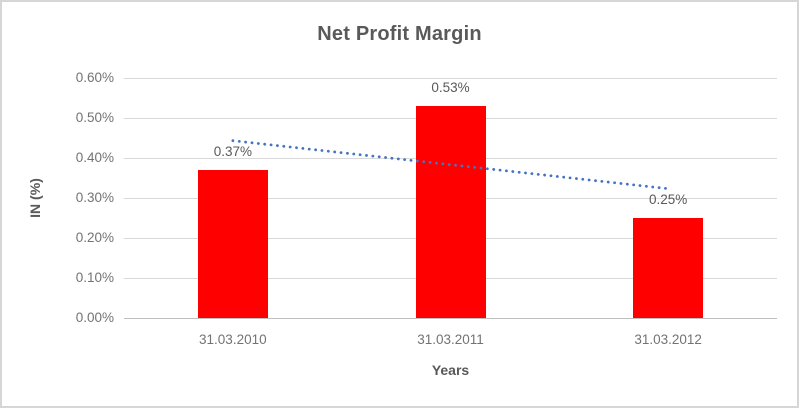  Describe the element at coordinates (94, 317) in the screenshot. I see `y-tick-label: 0.00%` at that location.